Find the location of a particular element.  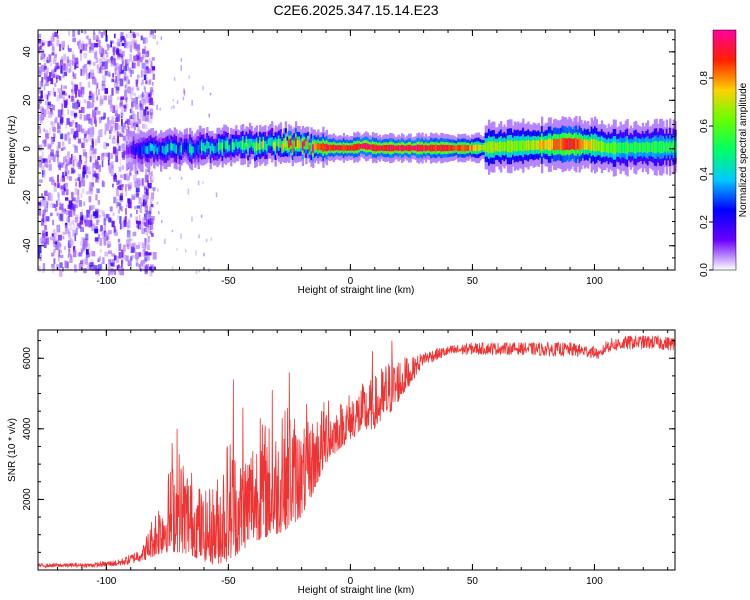

xtick-label: -50 is located at coordinates (228, 581).